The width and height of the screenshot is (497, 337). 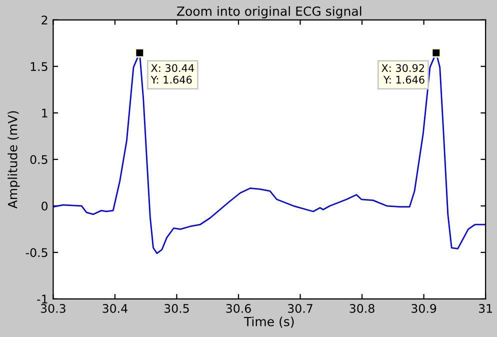 I want to click on annotation: X: 30.44 Y: 1.646, so click(x=172, y=74).